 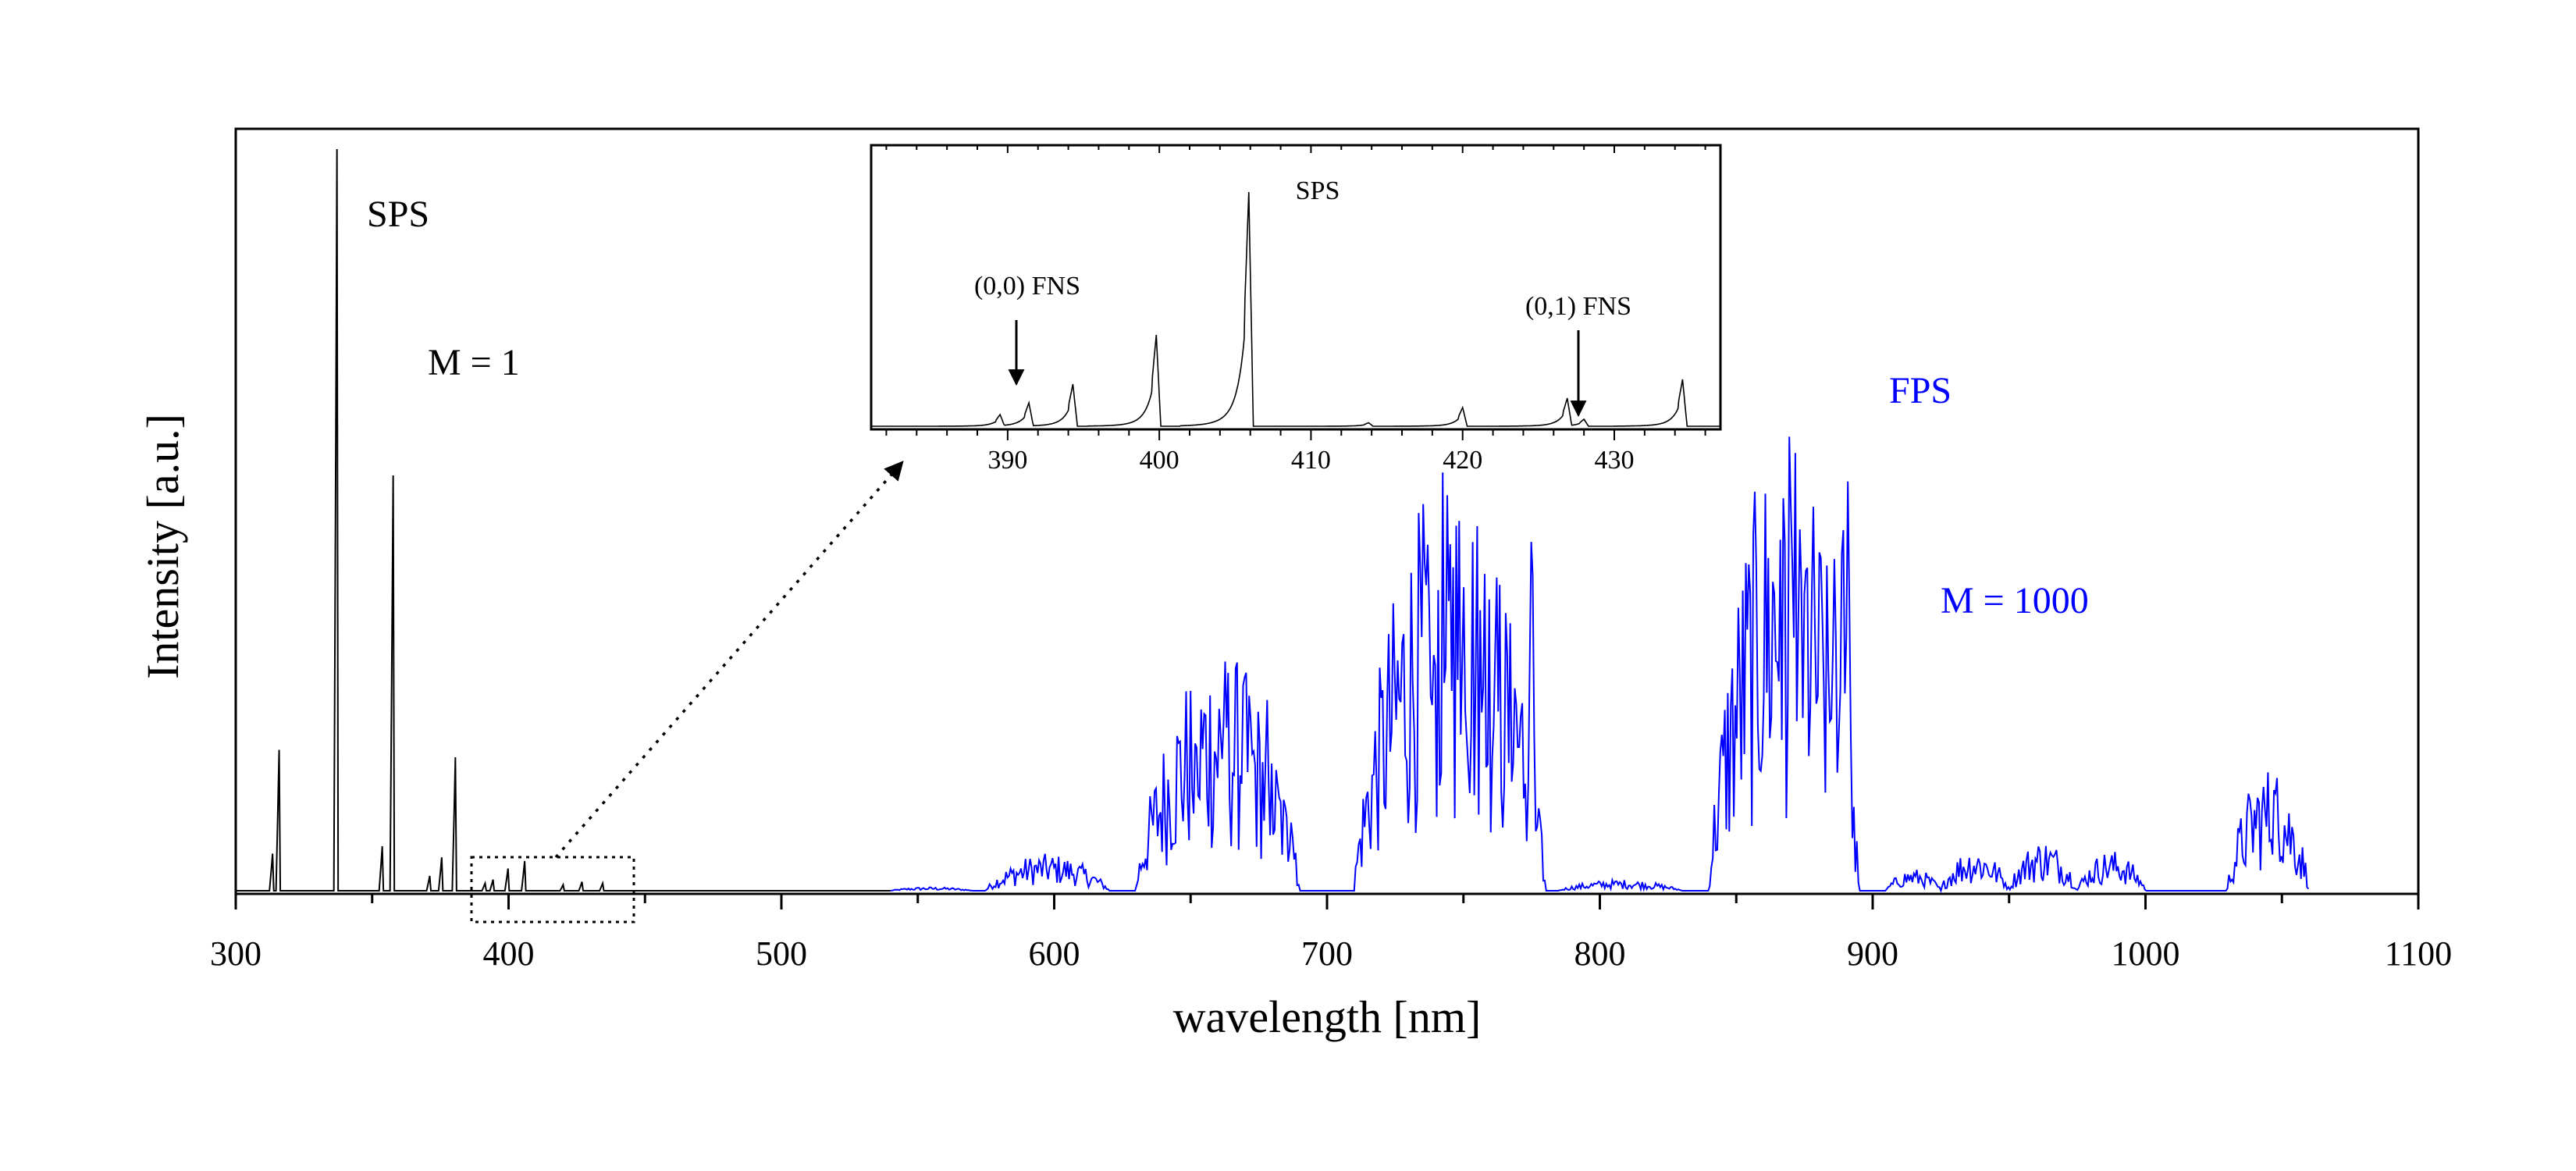 What do you see at coordinates (236, 953) in the screenshot?
I see `x-tick-label: 300` at bounding box center [236, 953].